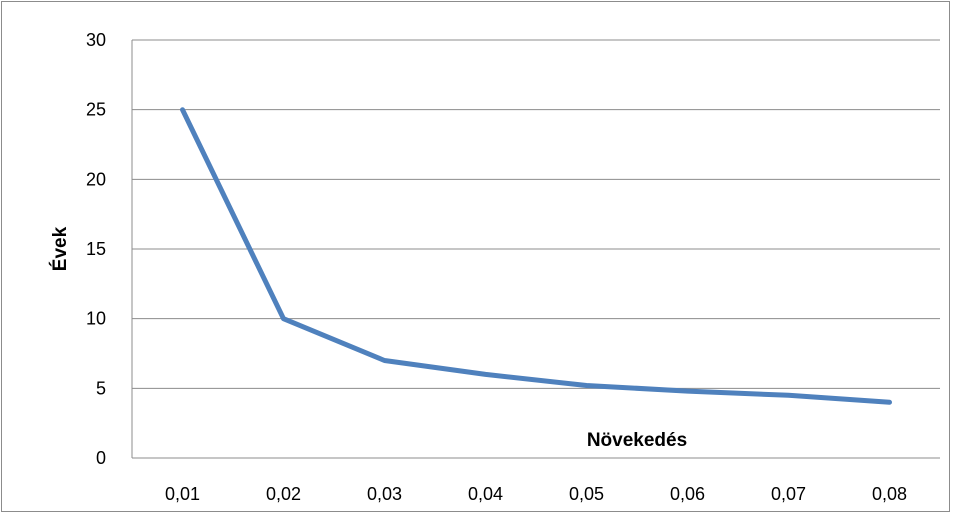 This screenshot has width=953, height=515. What do you see at coordinates (586, 494) in the screenshot?
I see `x-tick-label: 0,05` at bounding box center [586, 494].